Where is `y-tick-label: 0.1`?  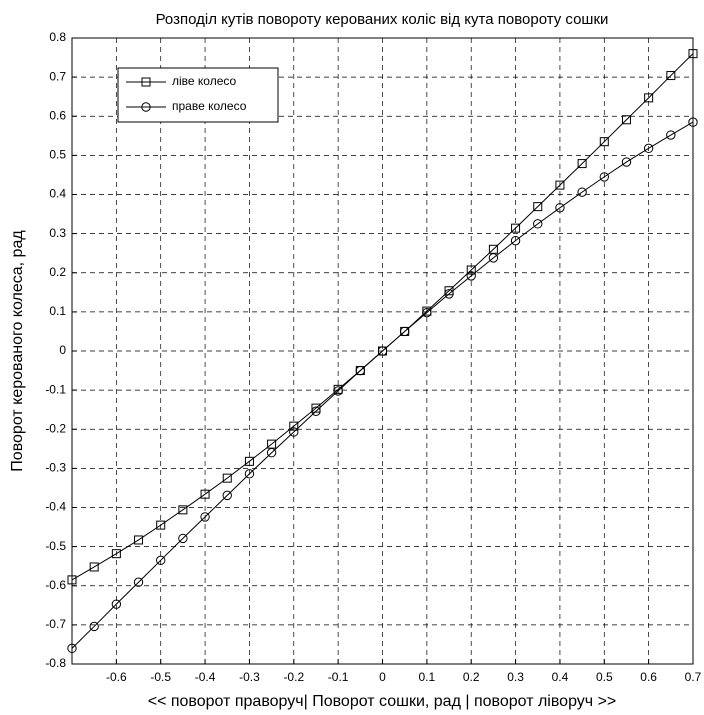
y-tick-label: 0.1 is located at coordinates (57, 311).